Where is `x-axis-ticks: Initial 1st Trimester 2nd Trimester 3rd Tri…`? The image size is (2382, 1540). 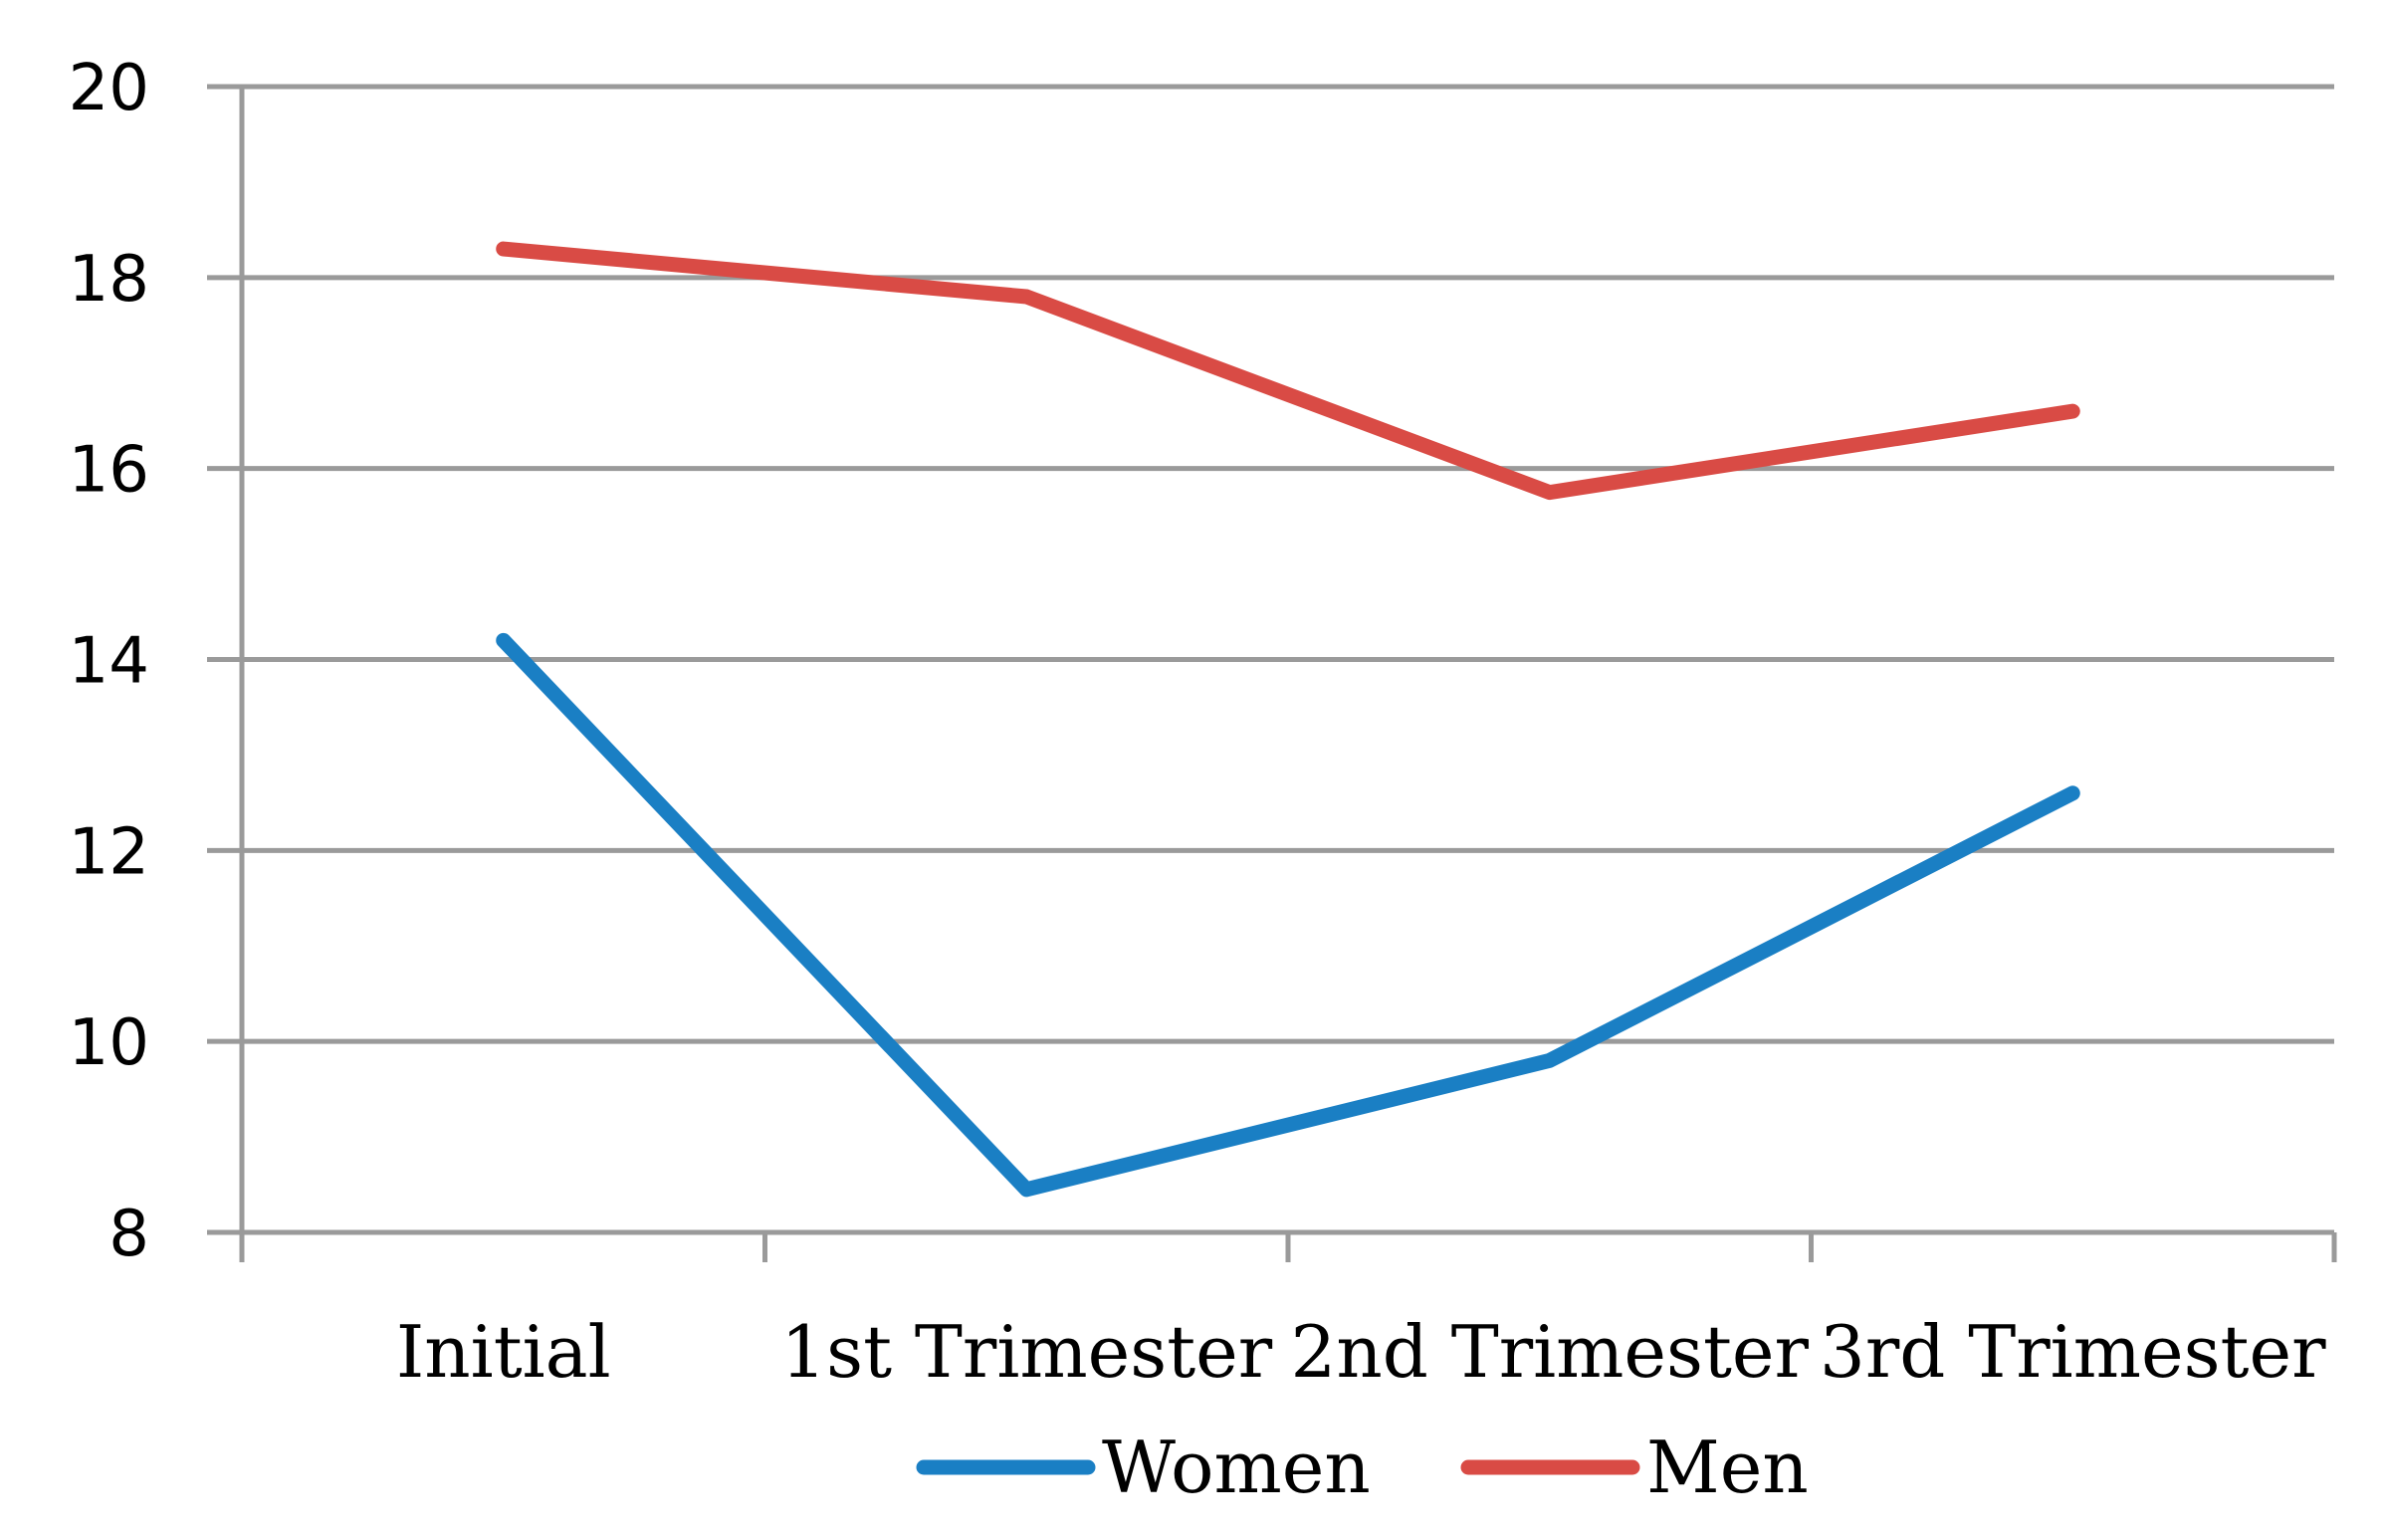
x-axis-ticks: Initial 1st Trimester 2nd Trimester 3rd Tri… is located at coordinates (1361, 1352).